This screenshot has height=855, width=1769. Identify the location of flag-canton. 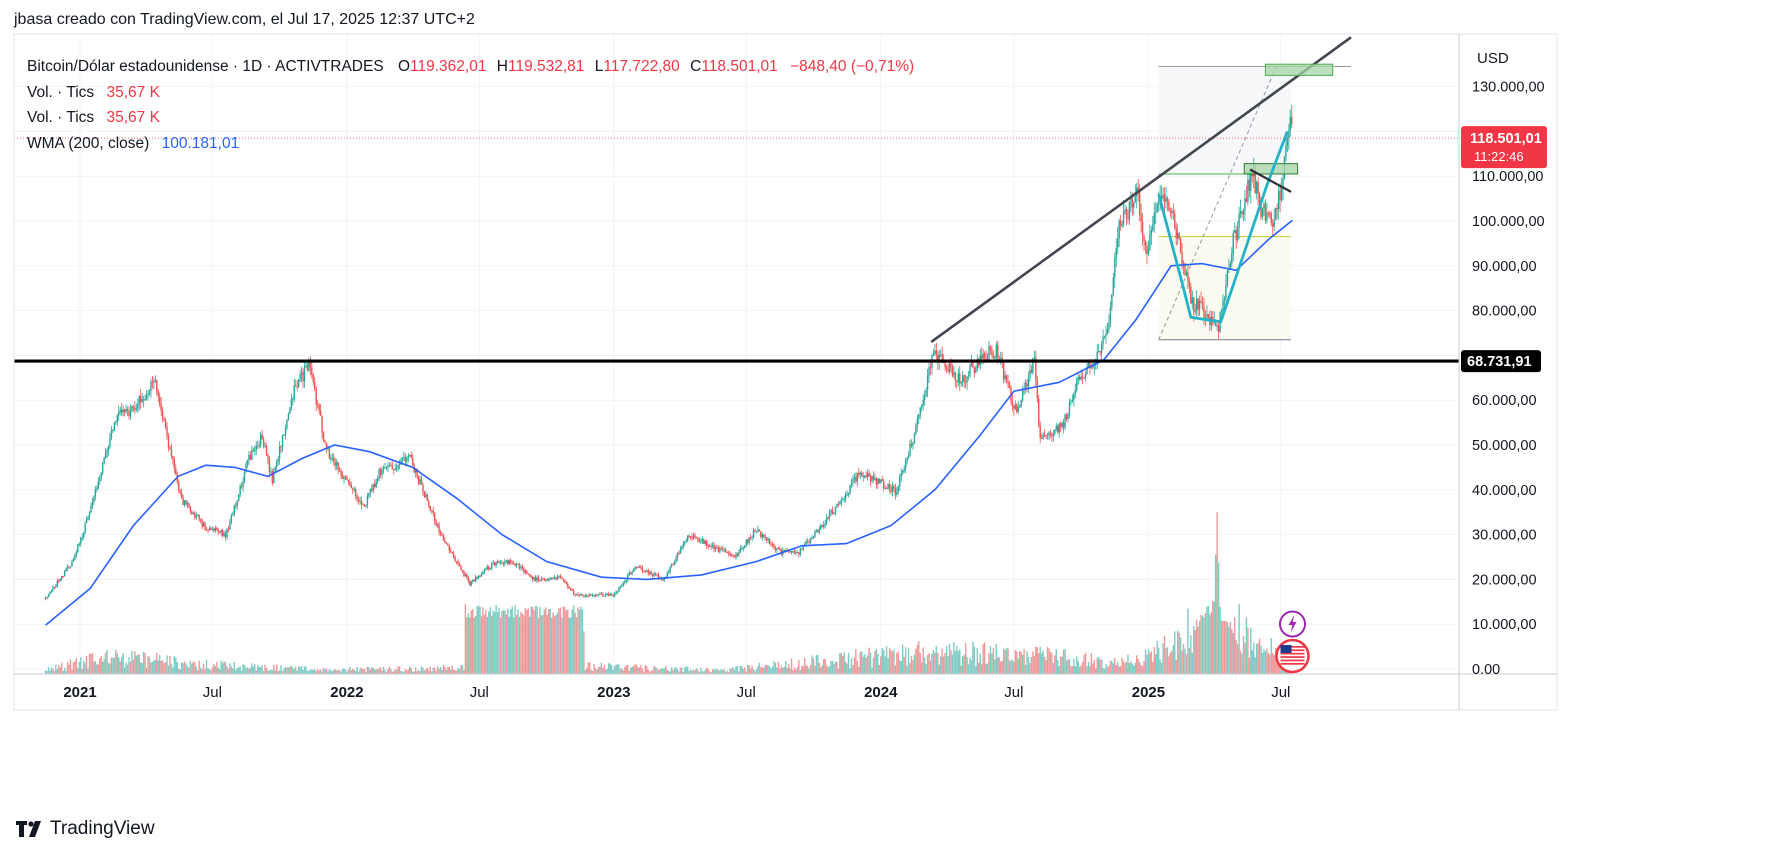
(1286, 649).